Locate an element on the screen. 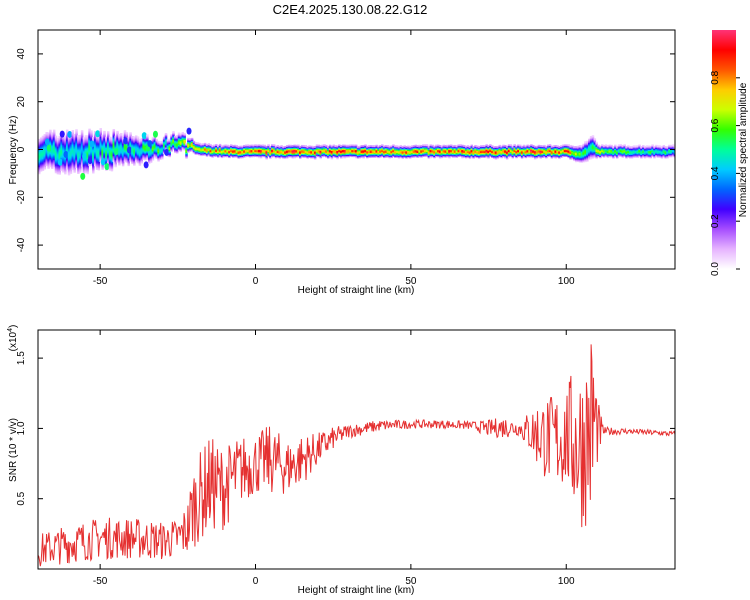 The width and height of the screenshot is (750, 600). x-tick-label: 50 is located at coordinates (411, 581).